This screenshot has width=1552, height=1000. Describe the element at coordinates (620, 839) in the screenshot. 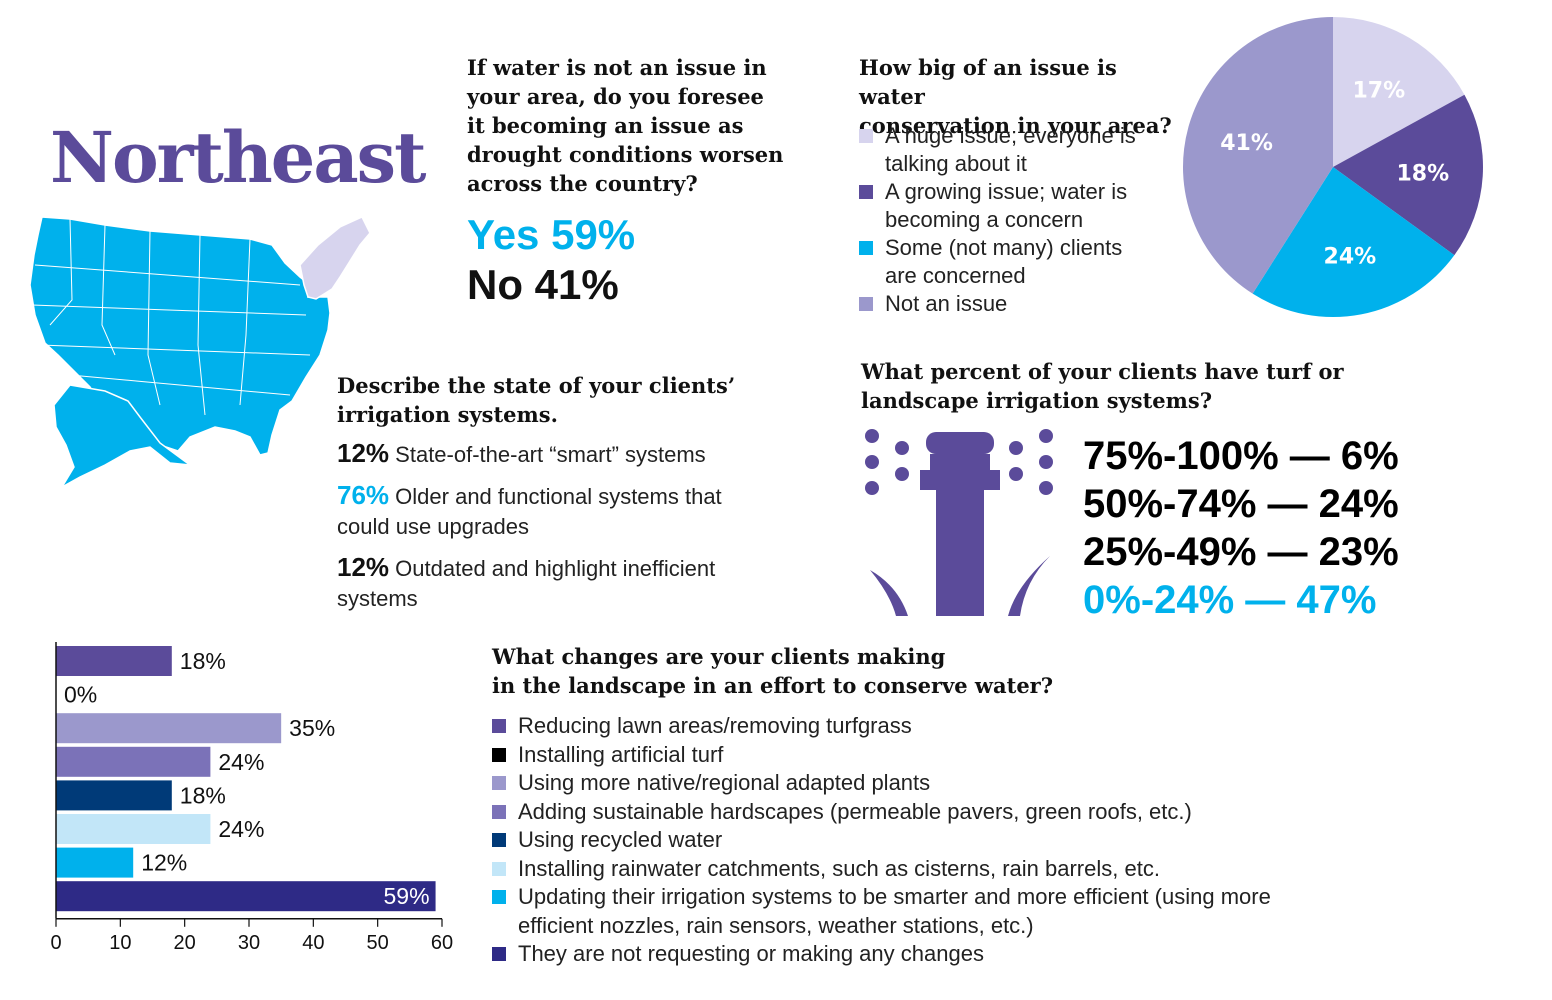

I see `legend-label: Using recycled water` at that location.